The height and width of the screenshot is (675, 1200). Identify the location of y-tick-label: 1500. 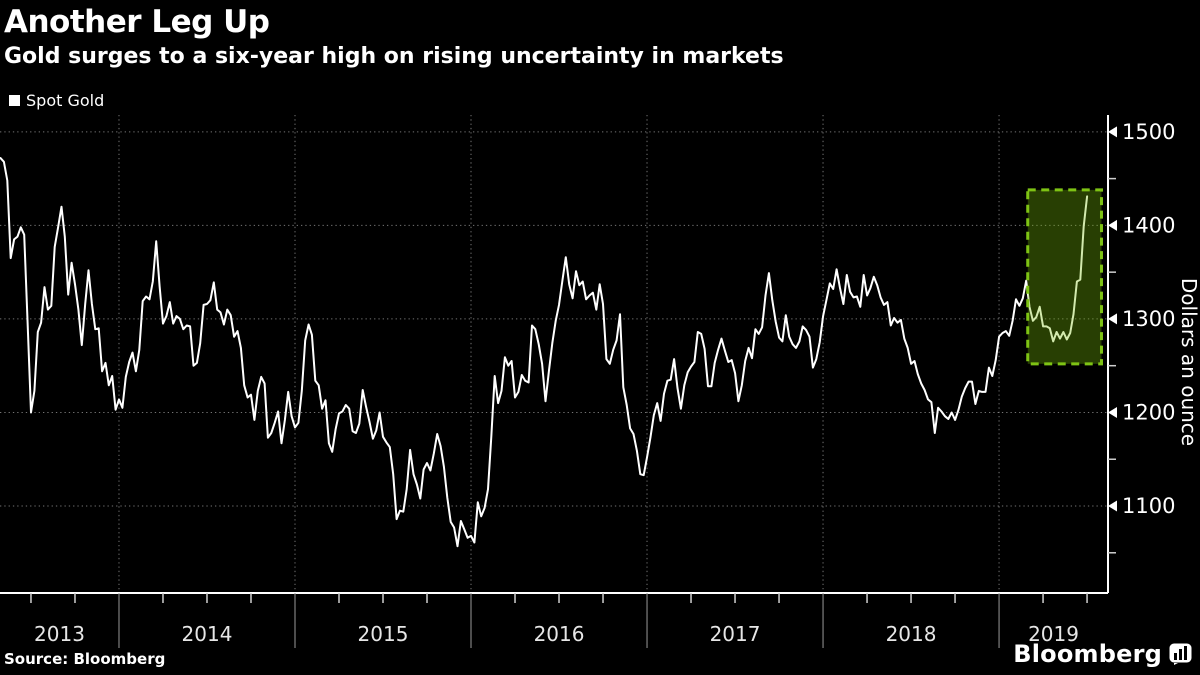
(1148, 132).